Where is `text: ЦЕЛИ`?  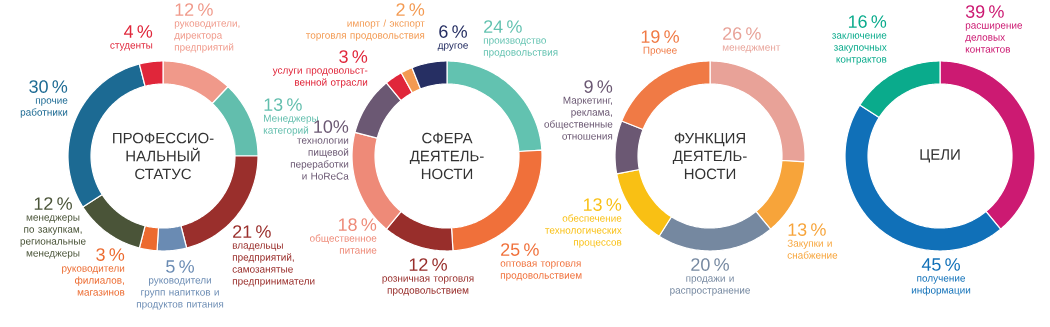
text: ЦЕЛИ is located at coordinates (940, 156).